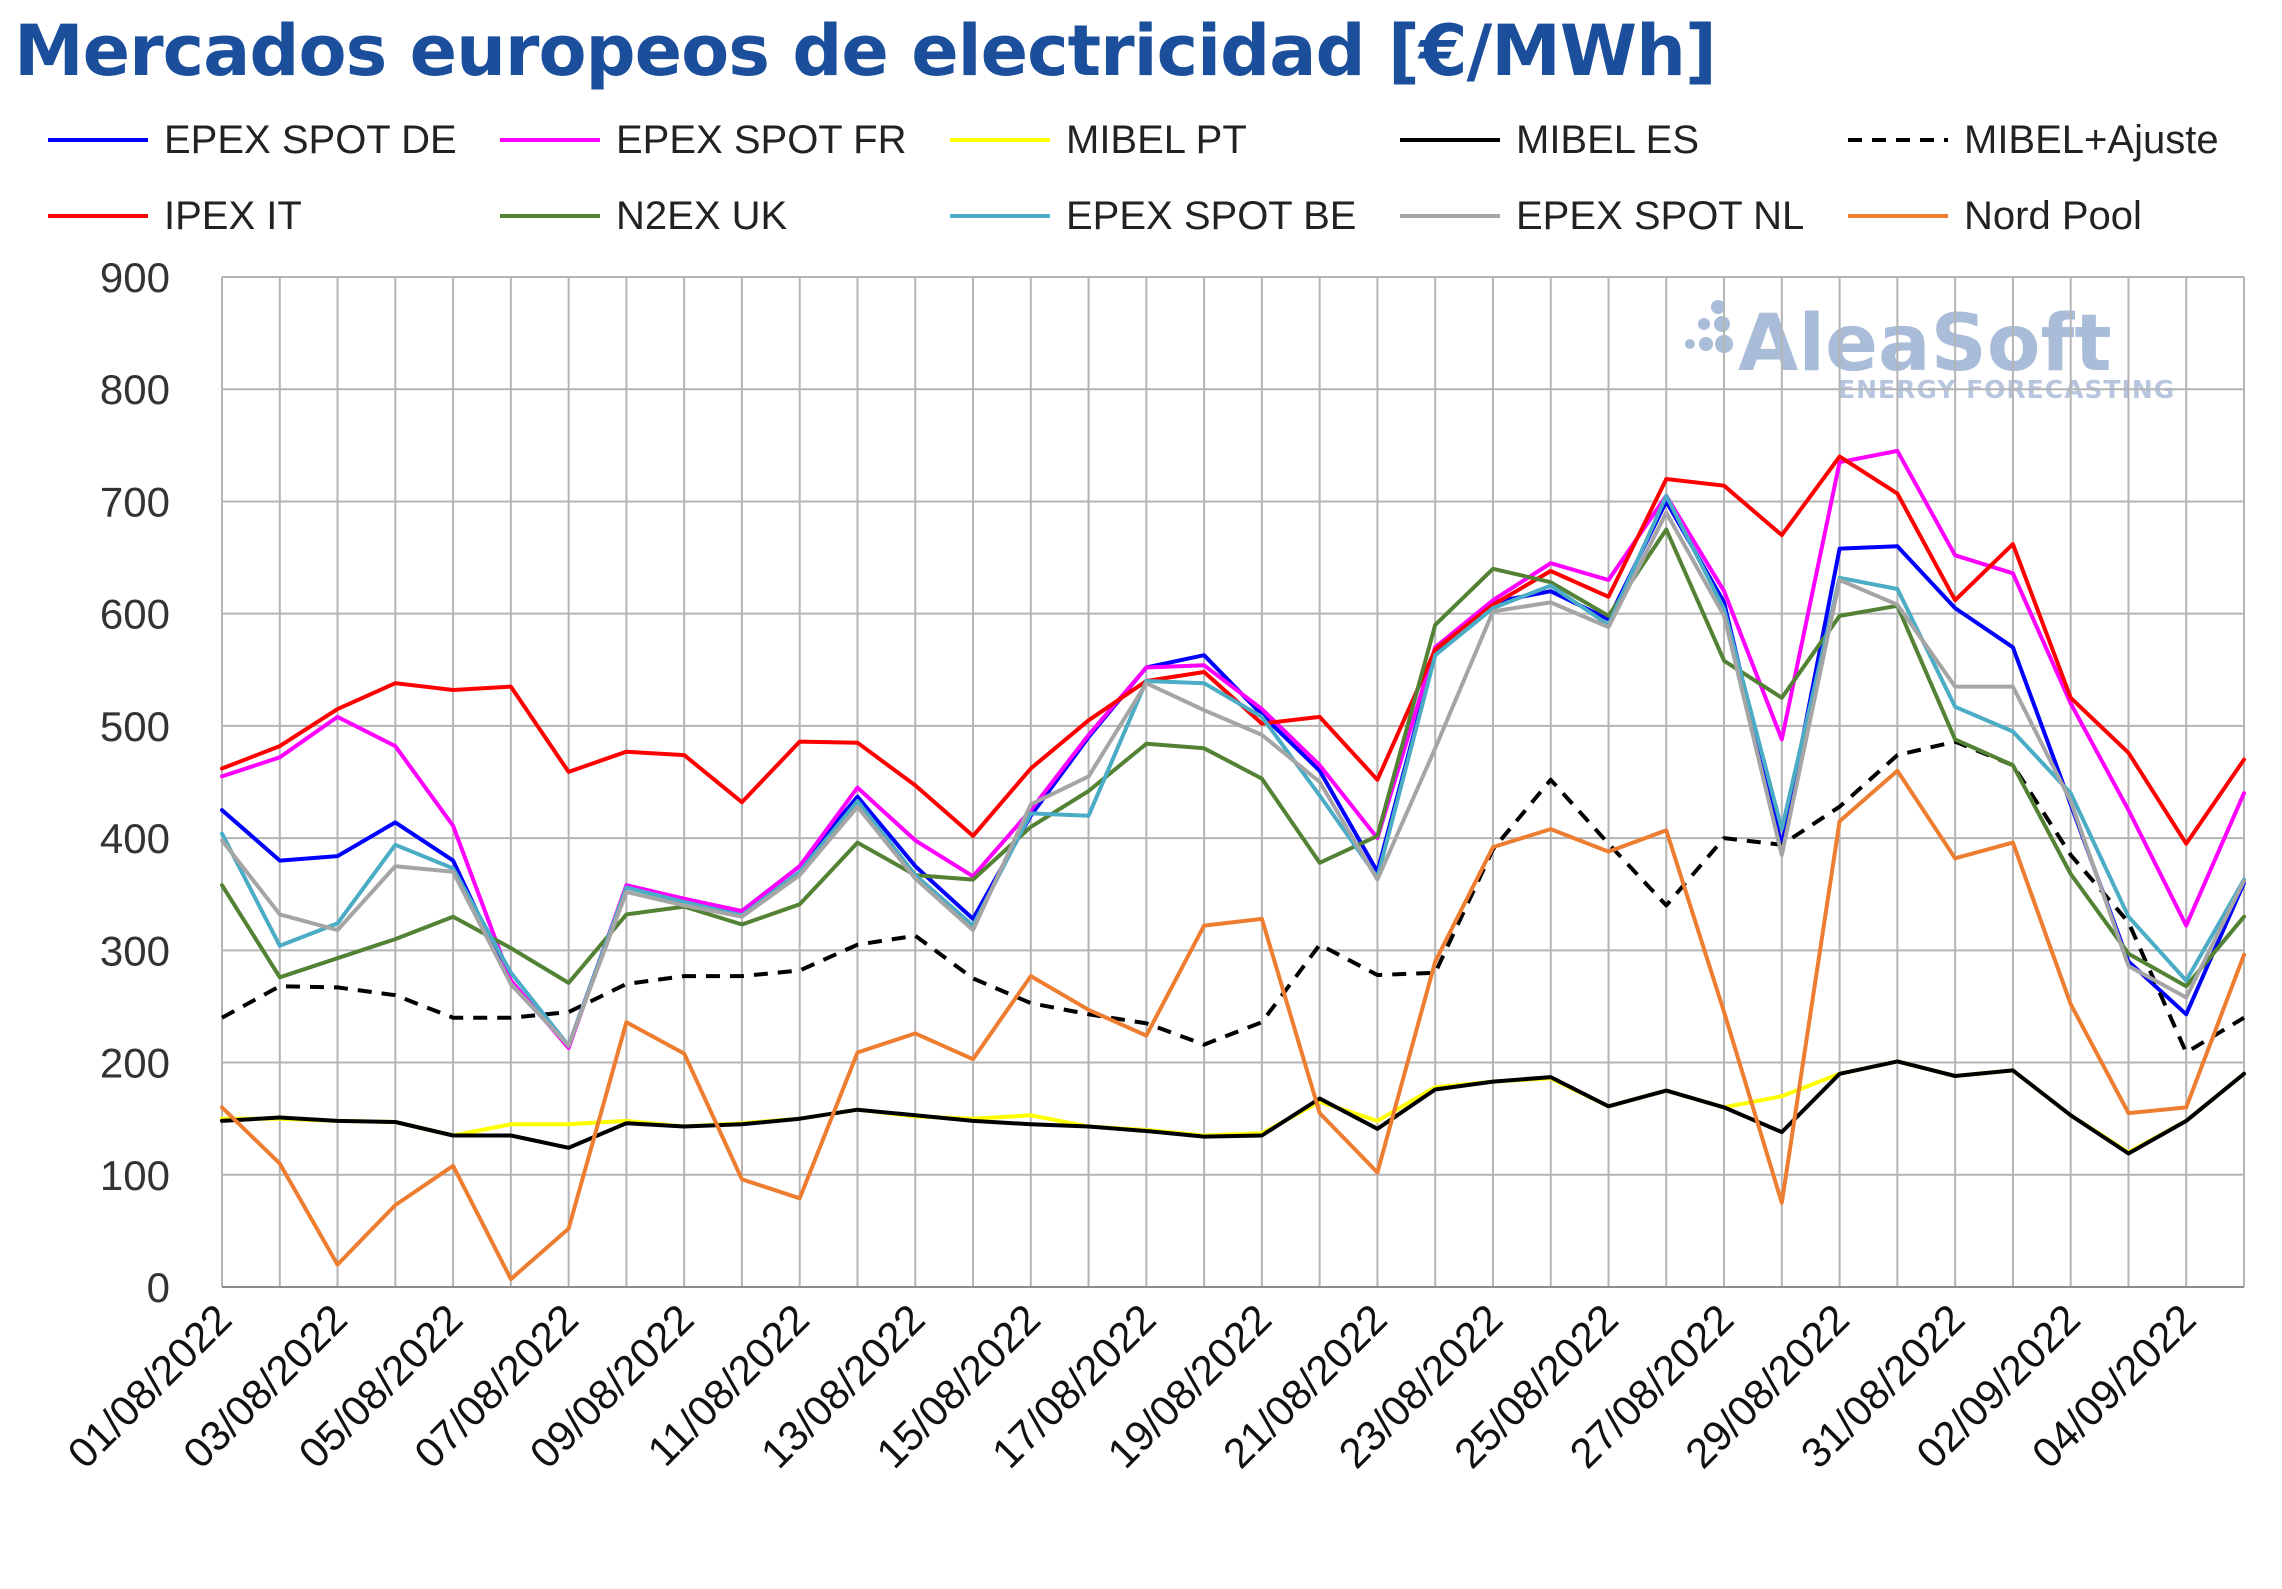  I want to click on y-tick-label: 300, so click(135, 950).